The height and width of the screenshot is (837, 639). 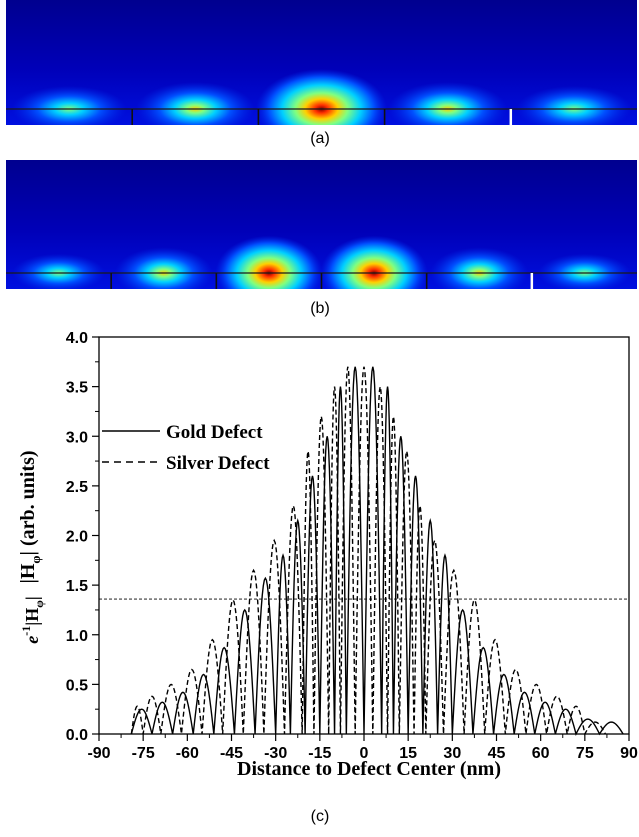 What do you see at coordinates (275, 753) in the screenshot?
I see `x-tick-label: -30` at bounding box center [275, 753].